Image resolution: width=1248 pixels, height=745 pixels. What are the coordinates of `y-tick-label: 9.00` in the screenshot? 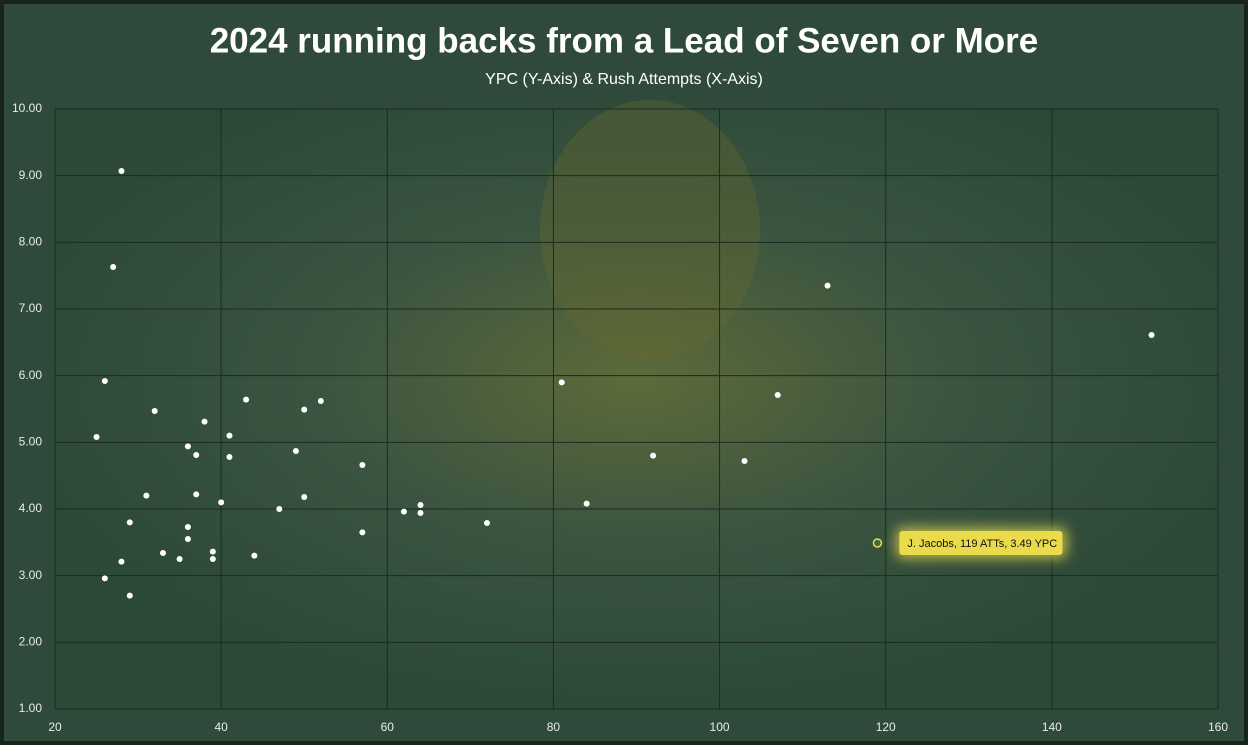 It's located at (31, 175).